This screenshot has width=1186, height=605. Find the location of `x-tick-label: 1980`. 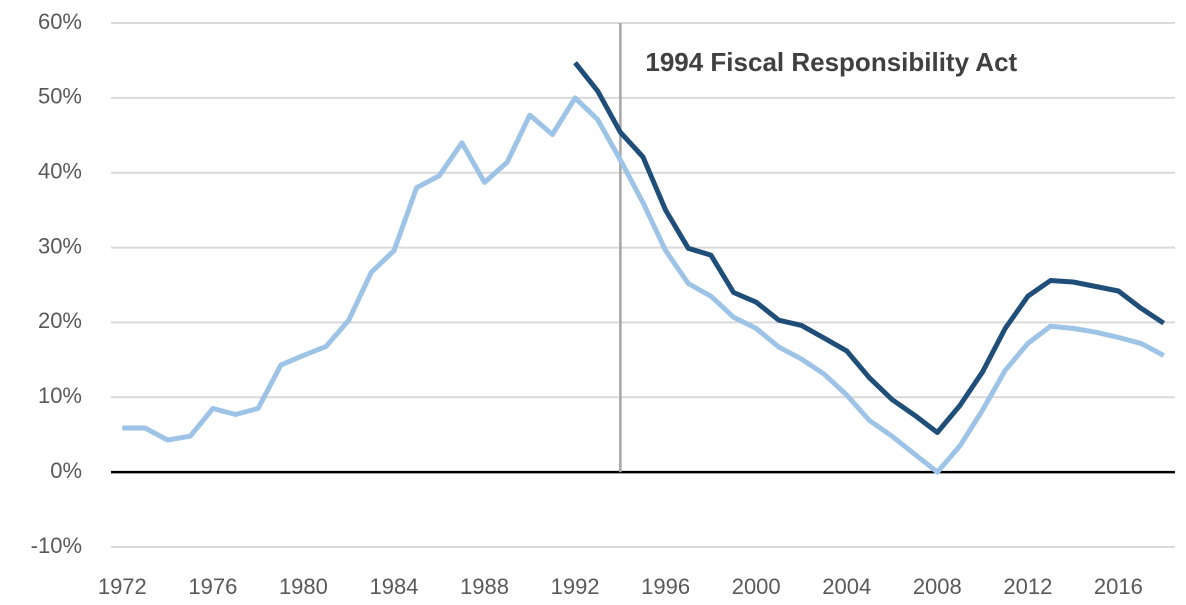

x-tick-label: 1980 is located at coordinates (303, 586).